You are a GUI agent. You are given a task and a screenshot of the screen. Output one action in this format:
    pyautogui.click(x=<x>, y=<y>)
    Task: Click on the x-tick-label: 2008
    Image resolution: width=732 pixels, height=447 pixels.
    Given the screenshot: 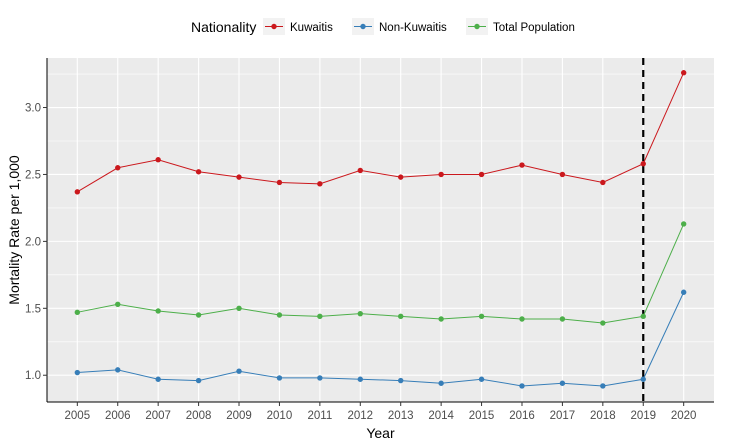 What is the action you would take?
    pyautogui.click(x=199, y=416)
    